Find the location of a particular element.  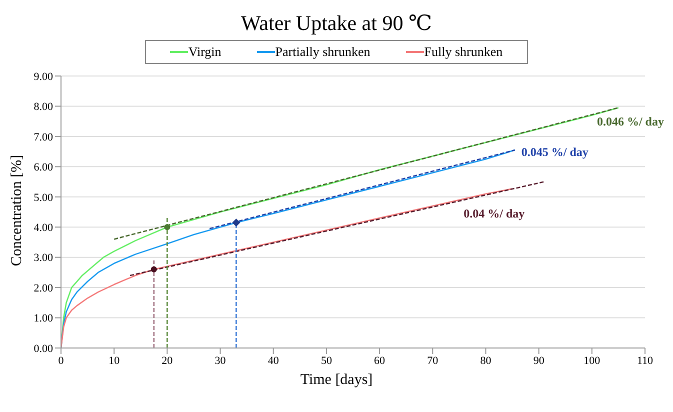

legend-label: Partially shrunken is located at coordinates (322, 52).